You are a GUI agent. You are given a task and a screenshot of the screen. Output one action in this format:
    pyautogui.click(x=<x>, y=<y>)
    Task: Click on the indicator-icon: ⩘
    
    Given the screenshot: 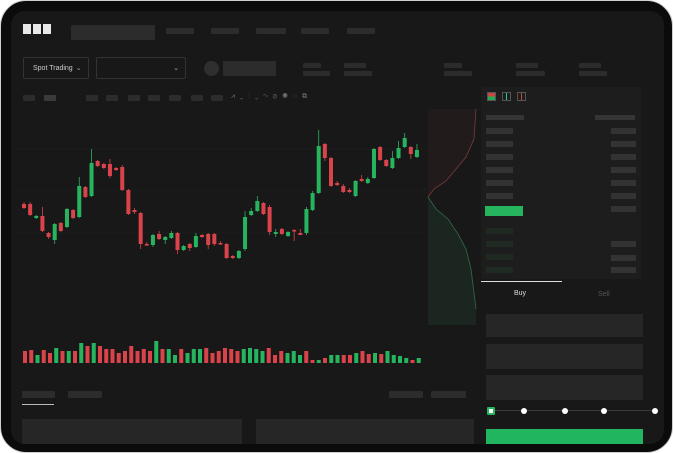 What is the action you would take?
    pyautogui.click(x=235, y=96)
    